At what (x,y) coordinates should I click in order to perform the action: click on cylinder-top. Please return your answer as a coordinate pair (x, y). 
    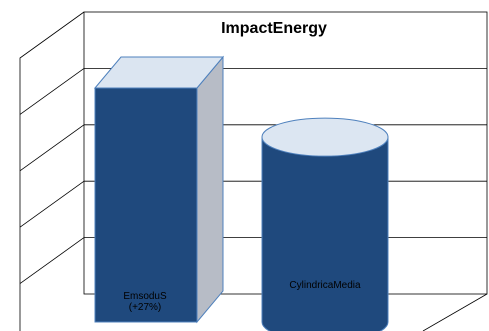
    Looking at the image, I should click on (325, 137).